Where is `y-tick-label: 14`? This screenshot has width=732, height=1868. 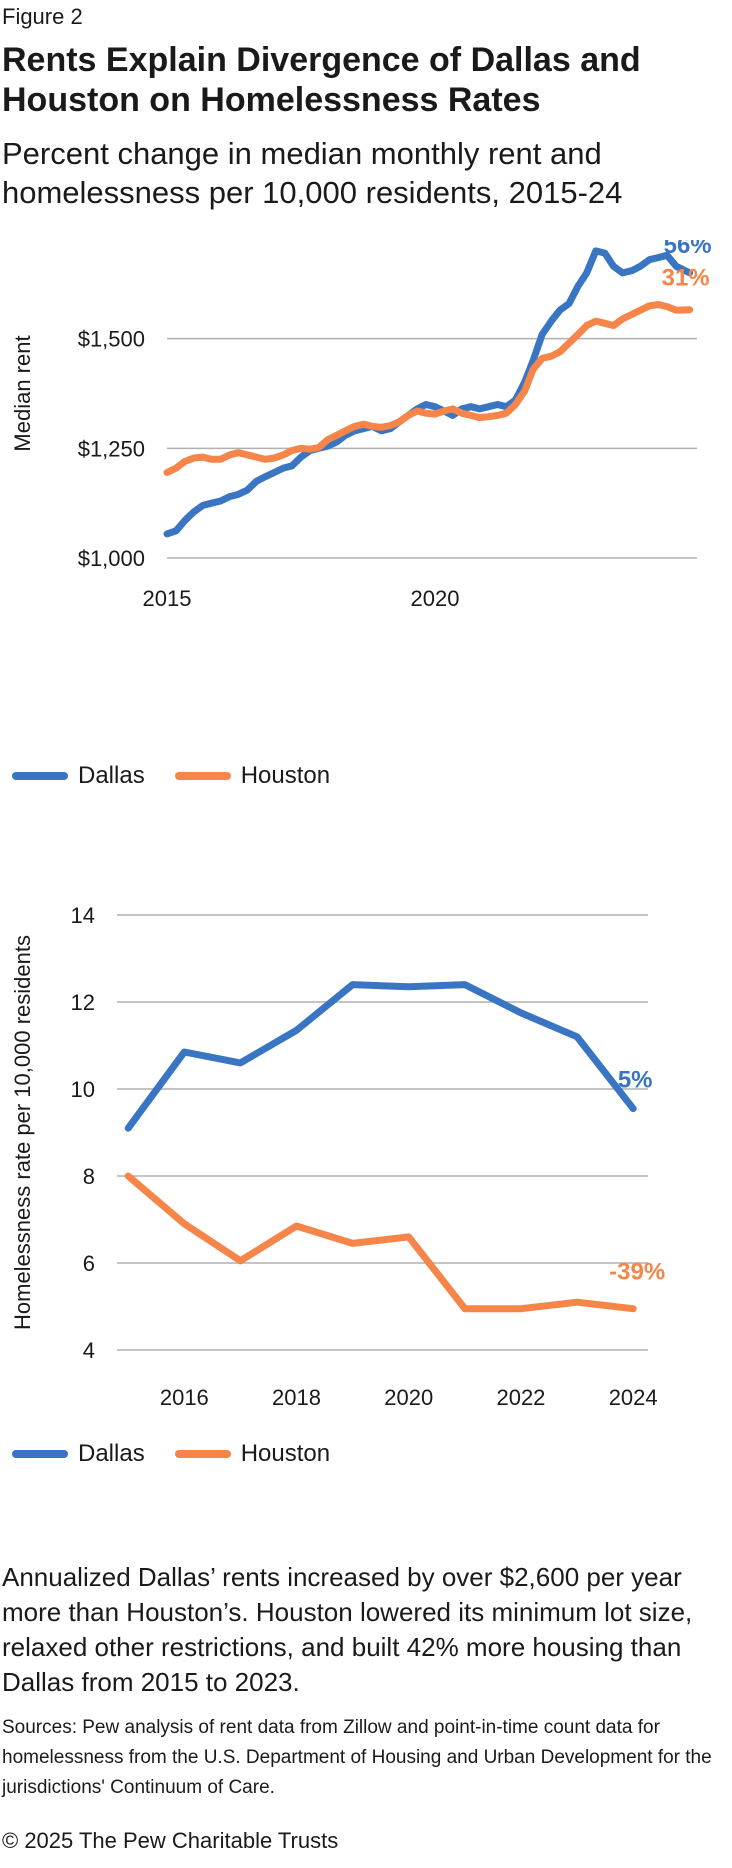 y-tick-label: 14 is located at coordinates (83, 915).